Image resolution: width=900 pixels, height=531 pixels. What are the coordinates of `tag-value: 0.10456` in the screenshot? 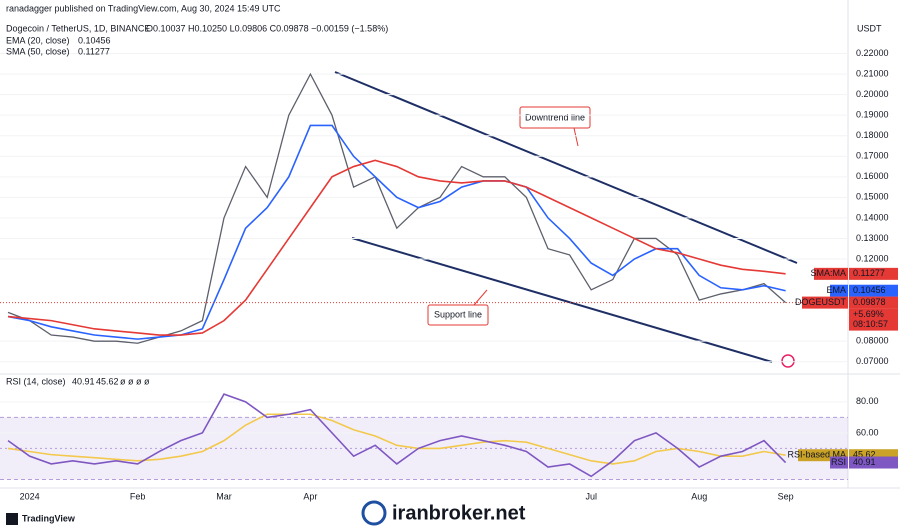 It's located at (869, 290).